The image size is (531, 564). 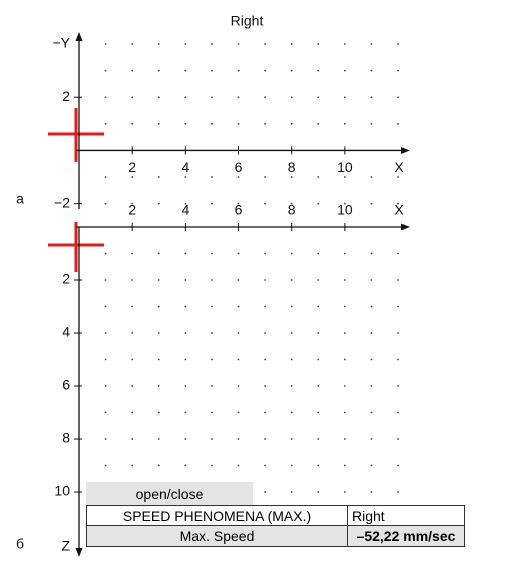 What do you see at coordinates (239, 210) in the screenshot?
I see `x-tick-label: 6` at bounding box center [239, 210].